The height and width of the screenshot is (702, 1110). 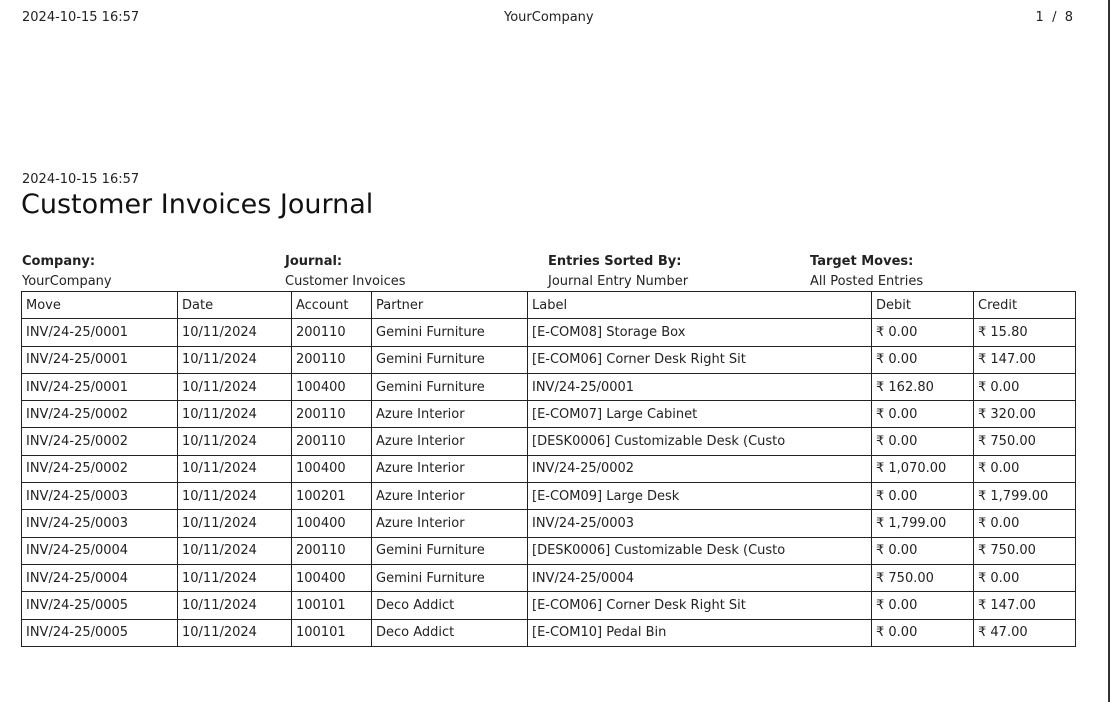 What do you see at coordinates (331, 305) in the screenshot?
I see `column-header-account: Account` at bounding box center [331, 305].